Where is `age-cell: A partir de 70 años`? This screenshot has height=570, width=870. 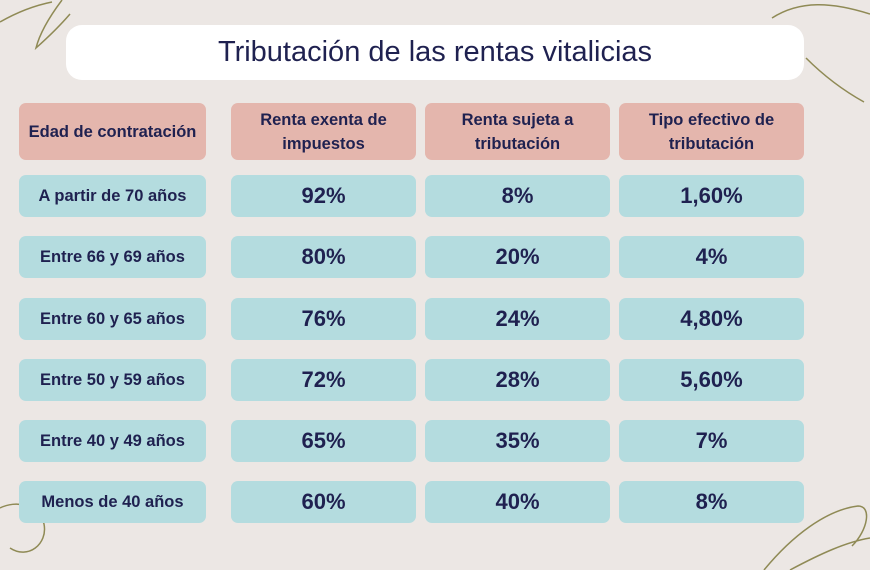
age-cell: A partir de 70 años is located at coordinates (112, 196).